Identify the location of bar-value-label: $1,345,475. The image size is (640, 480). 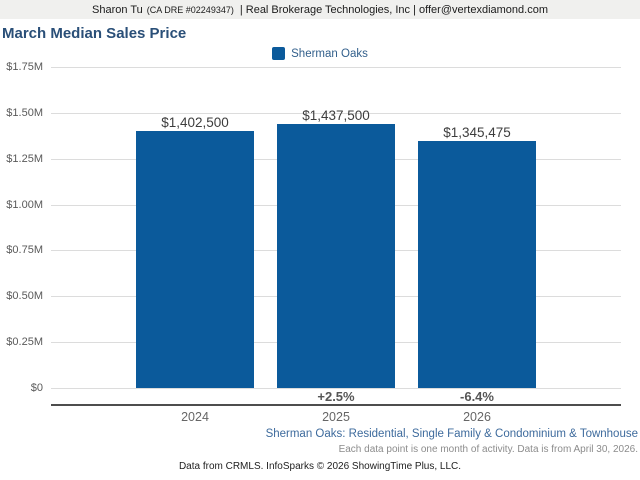
(477, 132).